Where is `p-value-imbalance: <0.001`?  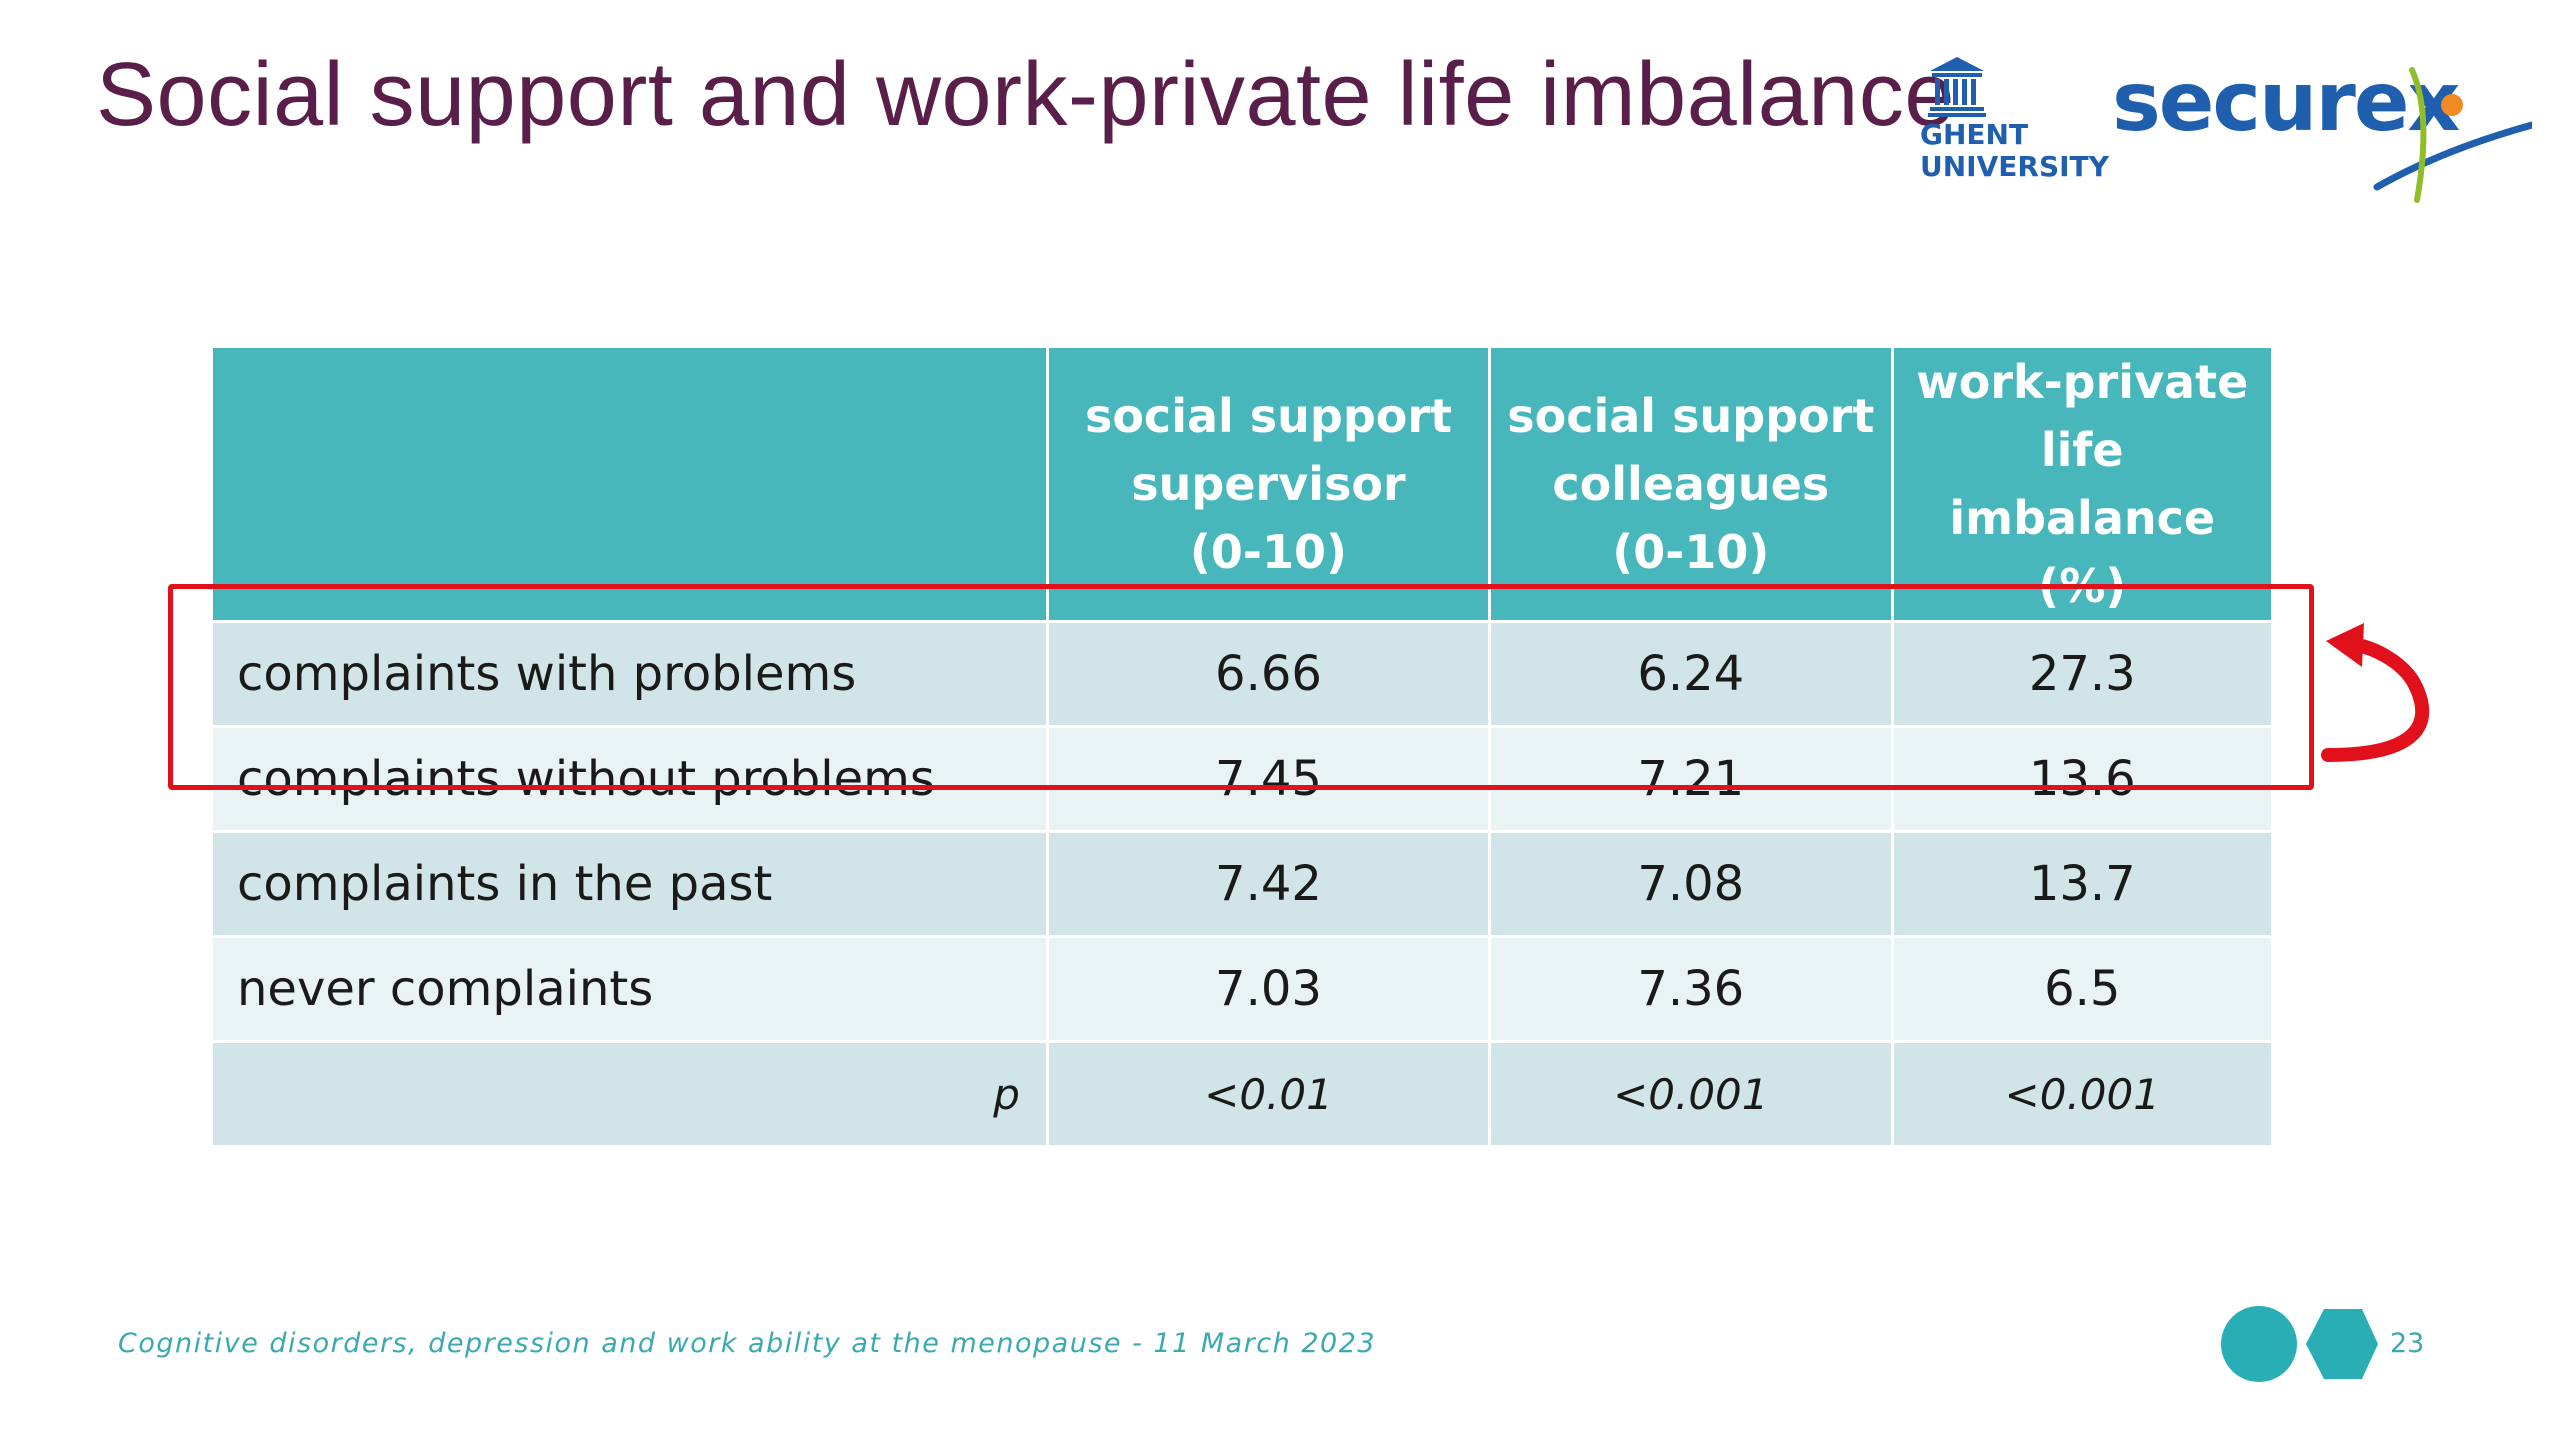 p-value-imbalance: <0.001 is located at coordinates (2082, 1092).